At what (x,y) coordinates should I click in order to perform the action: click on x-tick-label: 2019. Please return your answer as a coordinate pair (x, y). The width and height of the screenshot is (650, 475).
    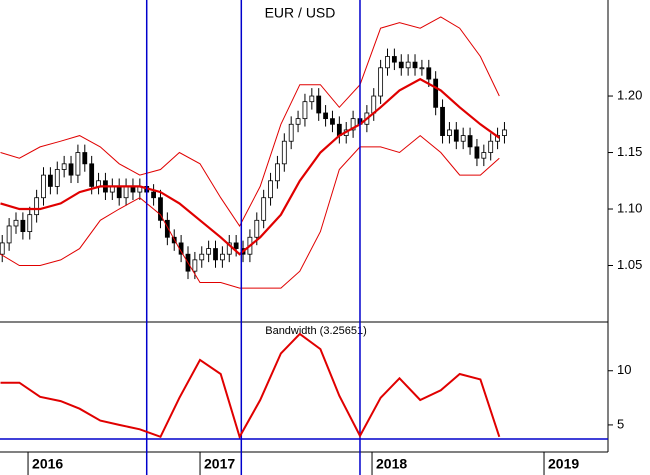
    Looking at the image, I should click on (563, 464).